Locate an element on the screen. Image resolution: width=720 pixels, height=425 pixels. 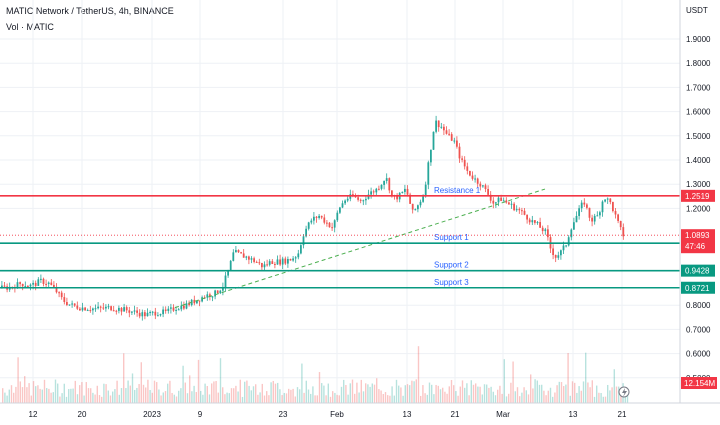
y-tick-label: 1.4000 is located at coordinates (698, 160).